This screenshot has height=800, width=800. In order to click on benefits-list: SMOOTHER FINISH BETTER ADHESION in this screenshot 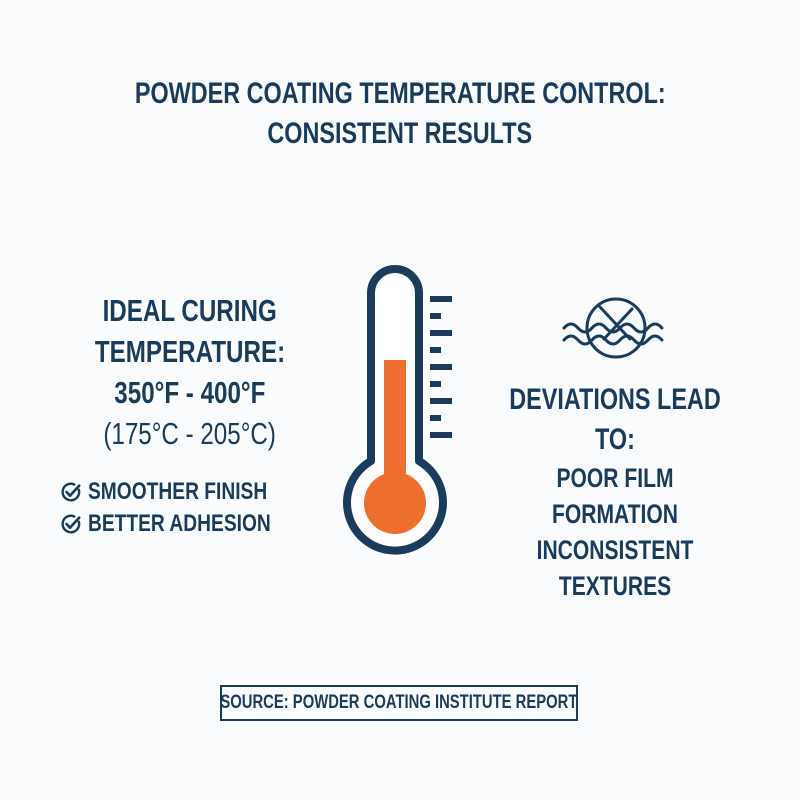, I will do `click(188, 508)`.